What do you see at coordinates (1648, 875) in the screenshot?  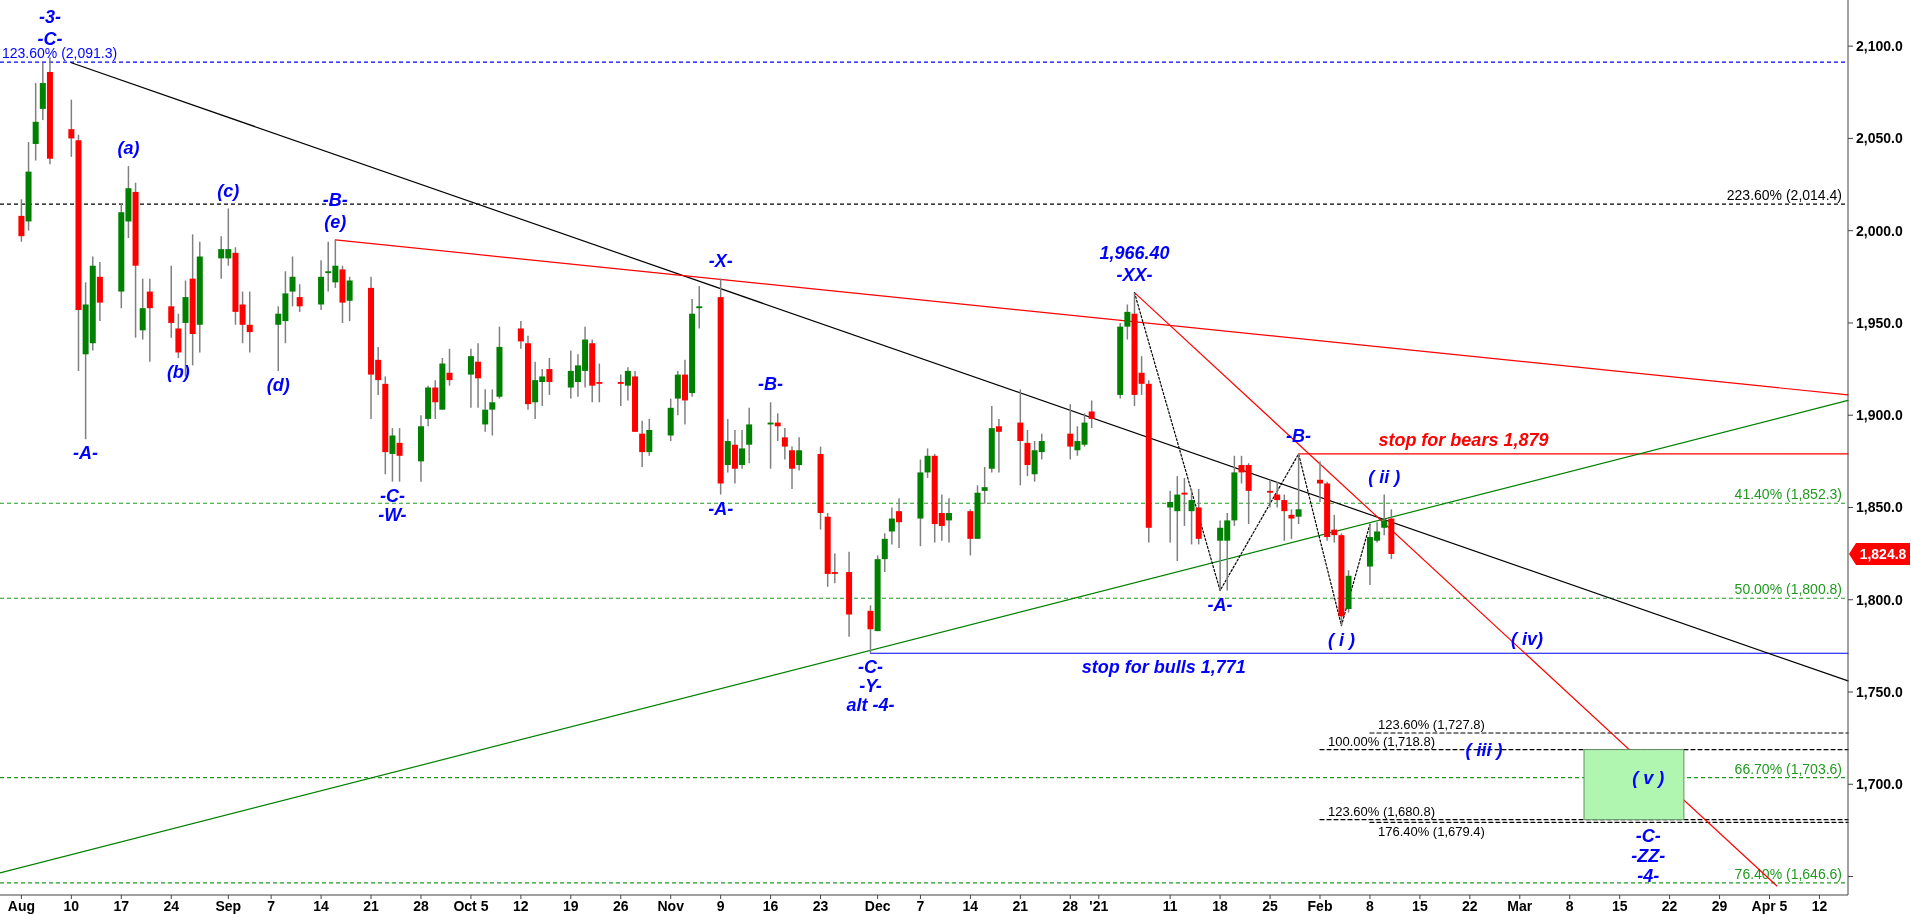 I see `annotation: -4-` at bounding box center [1648, 875].